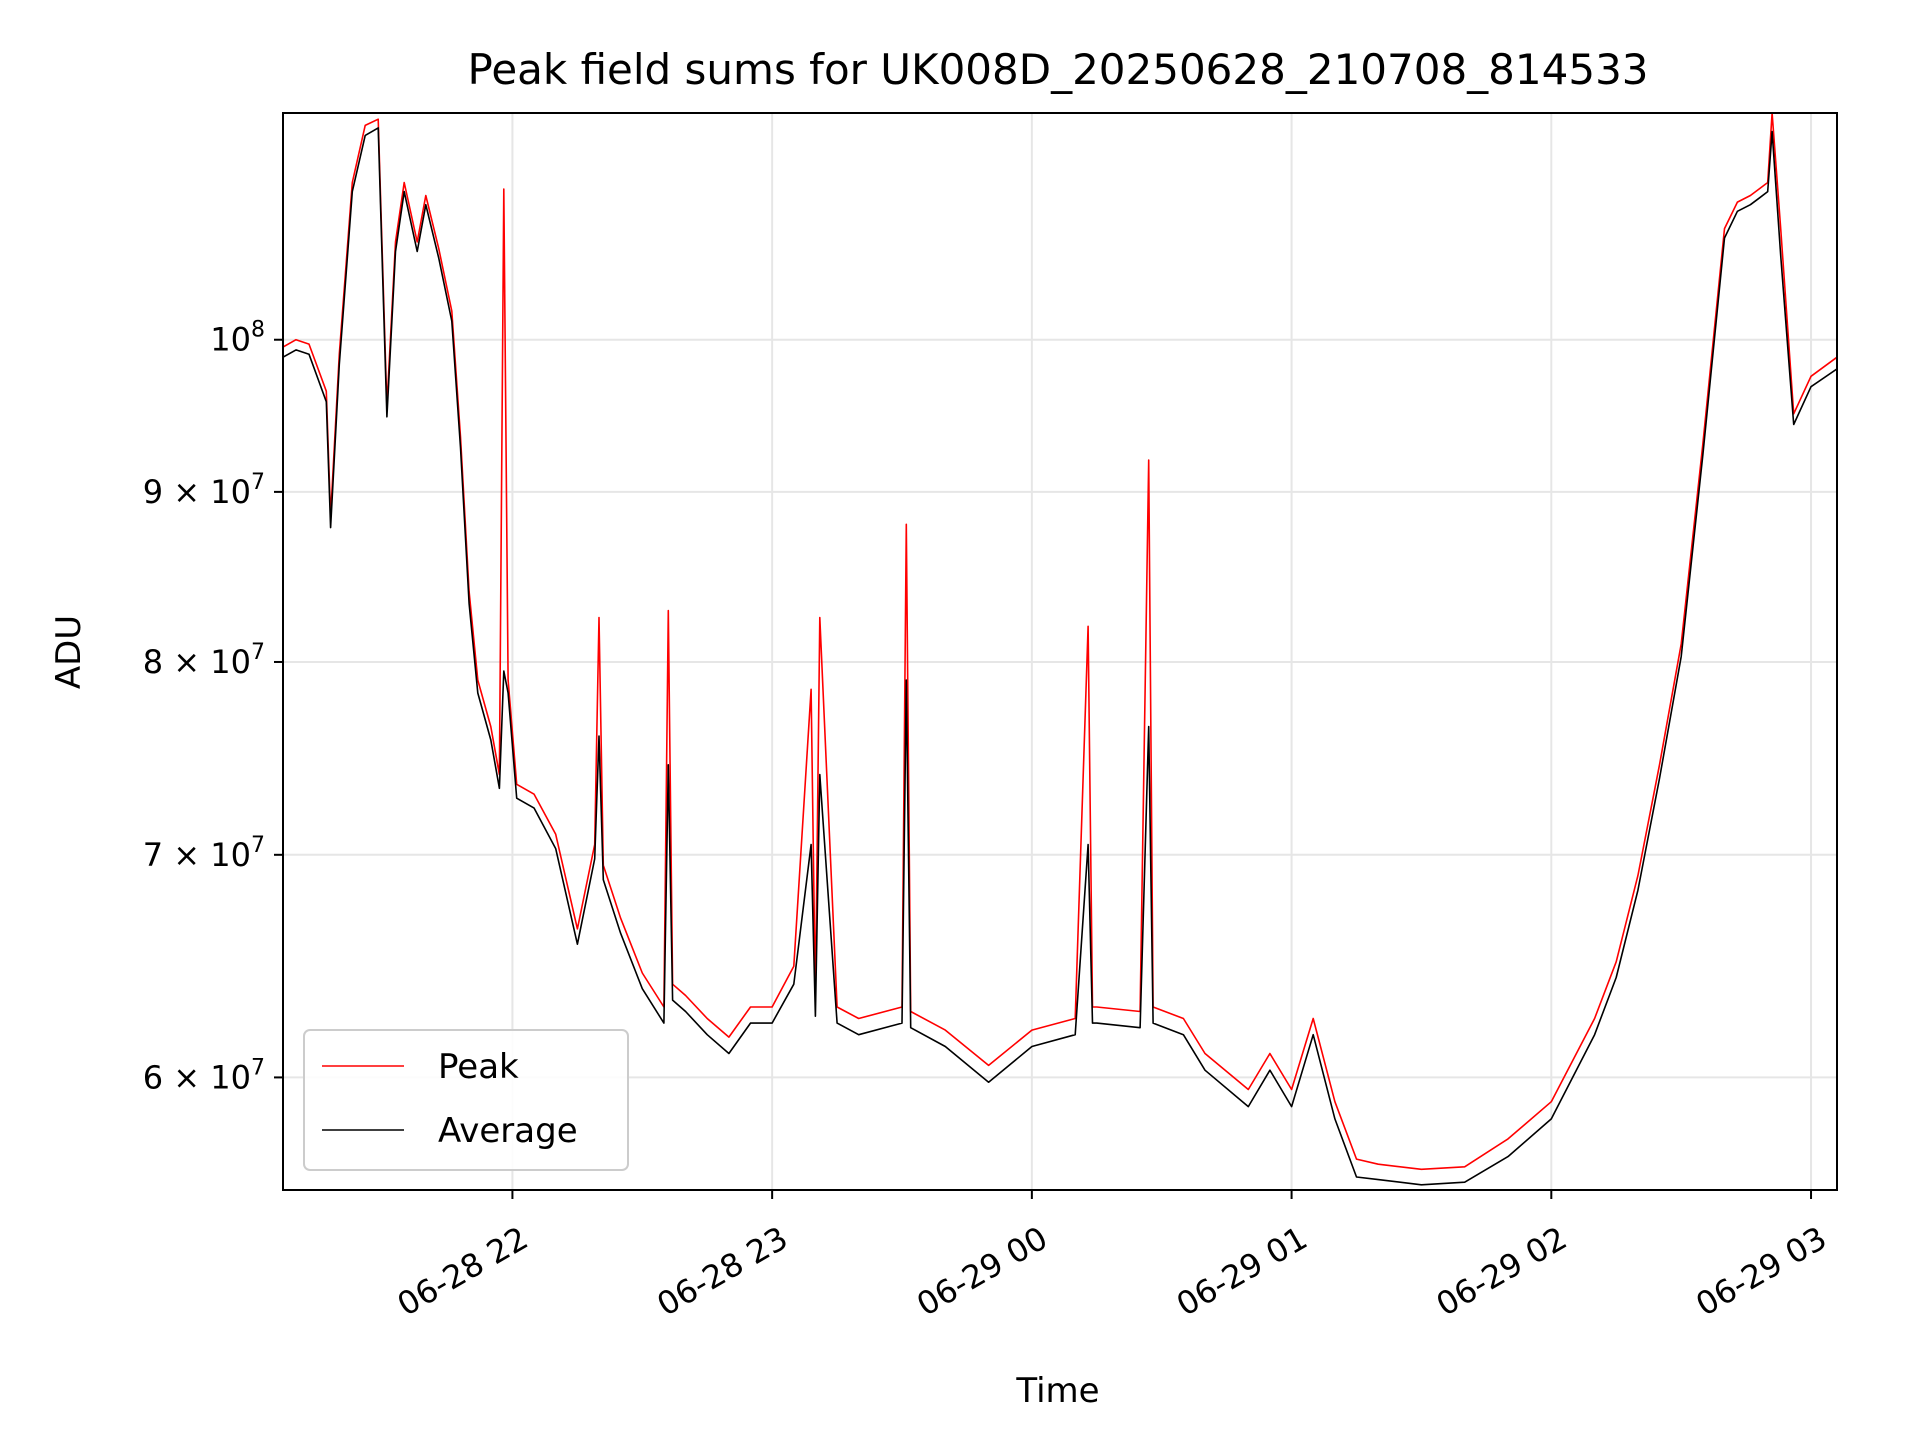  Describe the element at coordinates (204, 853) in the screenshot. I see `y-tick-label: 7 × 107` at that location.